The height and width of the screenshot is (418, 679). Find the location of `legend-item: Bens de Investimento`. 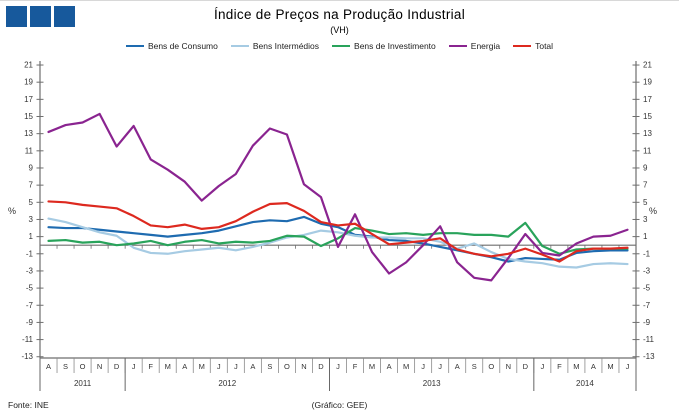

legend-item: Bens de Investimento is located at coordinates (384, 46).